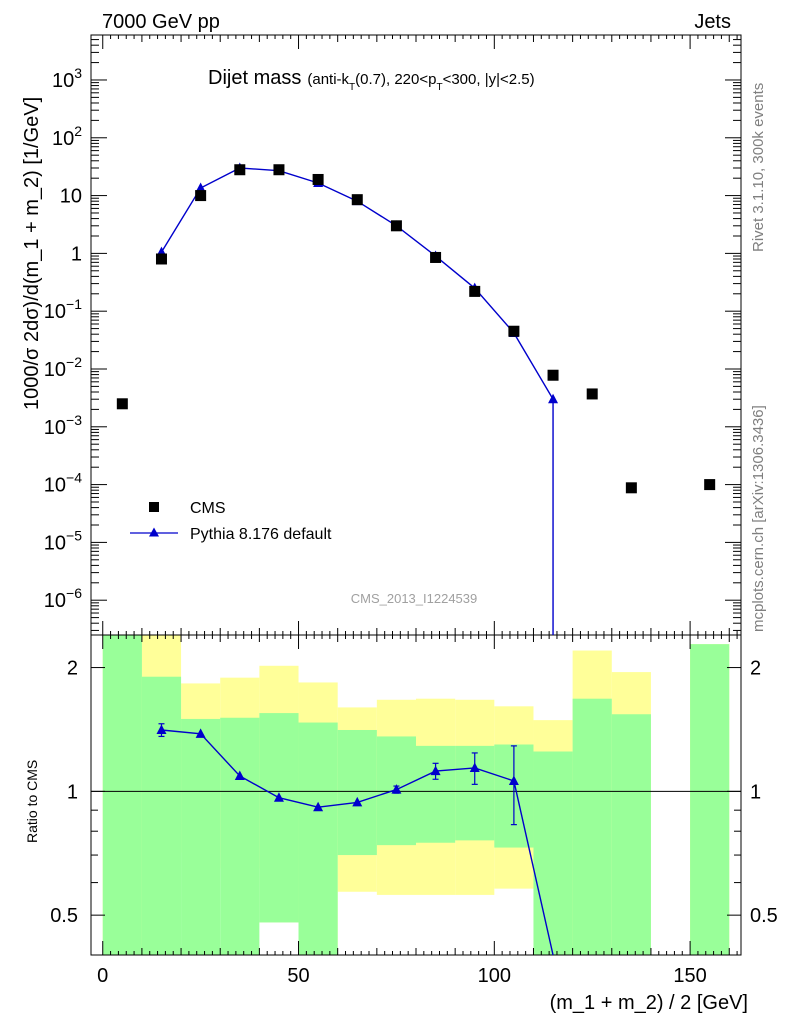 The width and height of the screenshot is (786, 1024). What do you see at coordinates (63, 309) in the screenshot?
I see `y-tick-label: 10⁻¹` at bounding box center [63, 309].